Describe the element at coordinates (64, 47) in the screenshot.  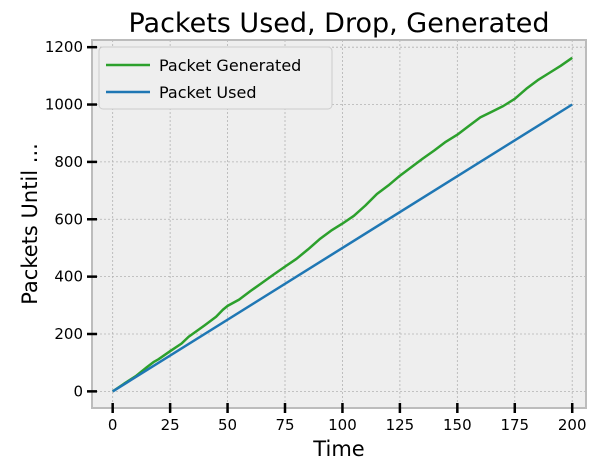
I see `y-tick-label: 1200` at that location.